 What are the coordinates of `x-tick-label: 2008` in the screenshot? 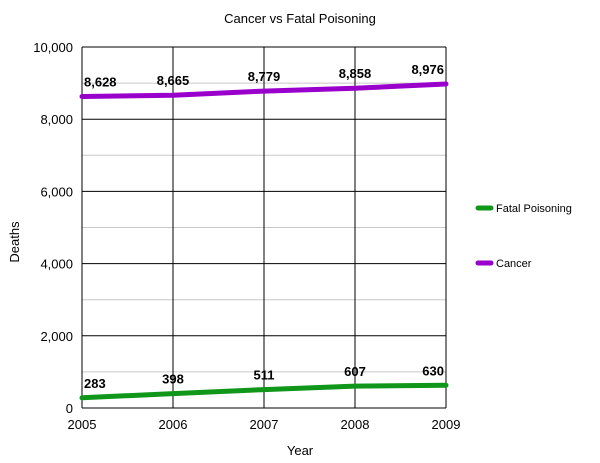 It's located at (355, 424).